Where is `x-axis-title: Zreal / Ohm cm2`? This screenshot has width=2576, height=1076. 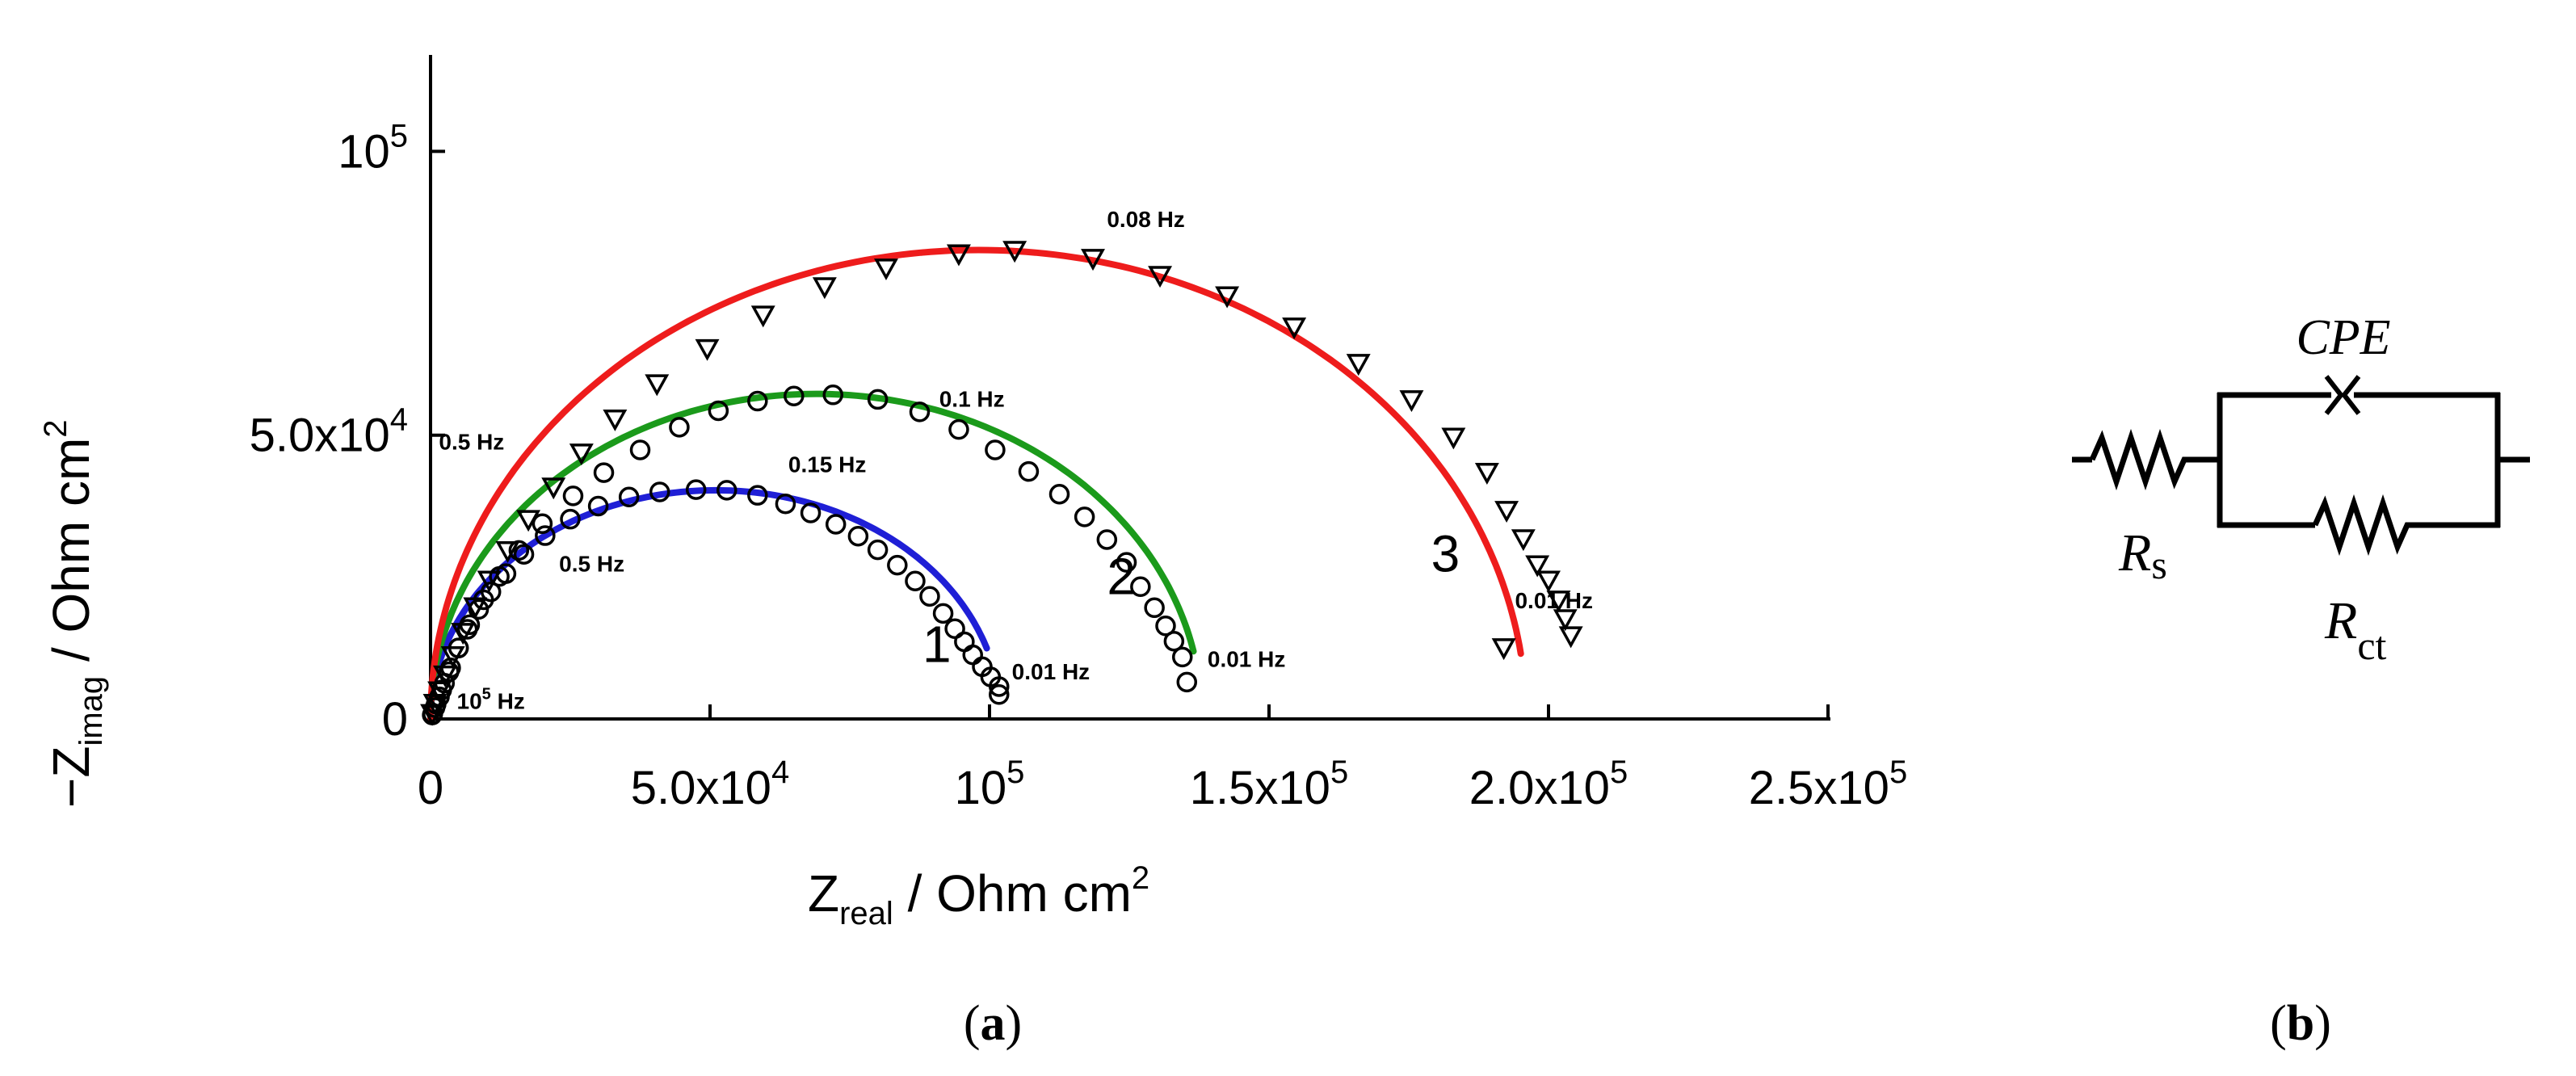 x-axis-title: Zreal / Ohm cm2 is located at coordinates (978, 895).